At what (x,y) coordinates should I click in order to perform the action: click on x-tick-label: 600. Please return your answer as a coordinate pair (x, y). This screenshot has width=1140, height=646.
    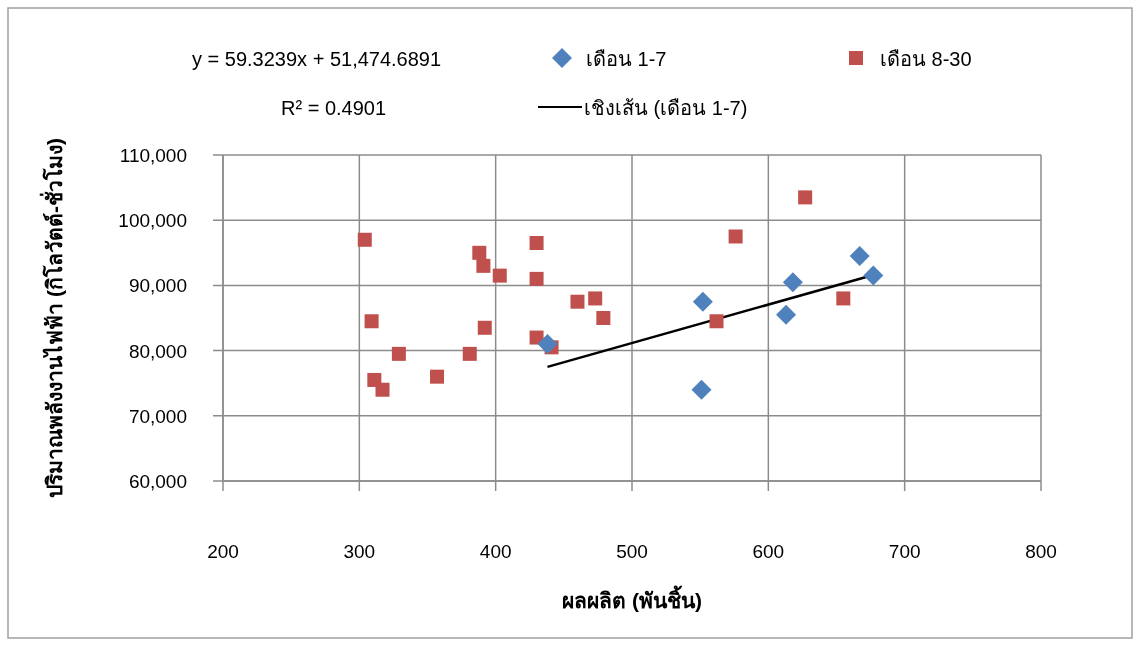
    Looking at the image, I should click on (768, 551).